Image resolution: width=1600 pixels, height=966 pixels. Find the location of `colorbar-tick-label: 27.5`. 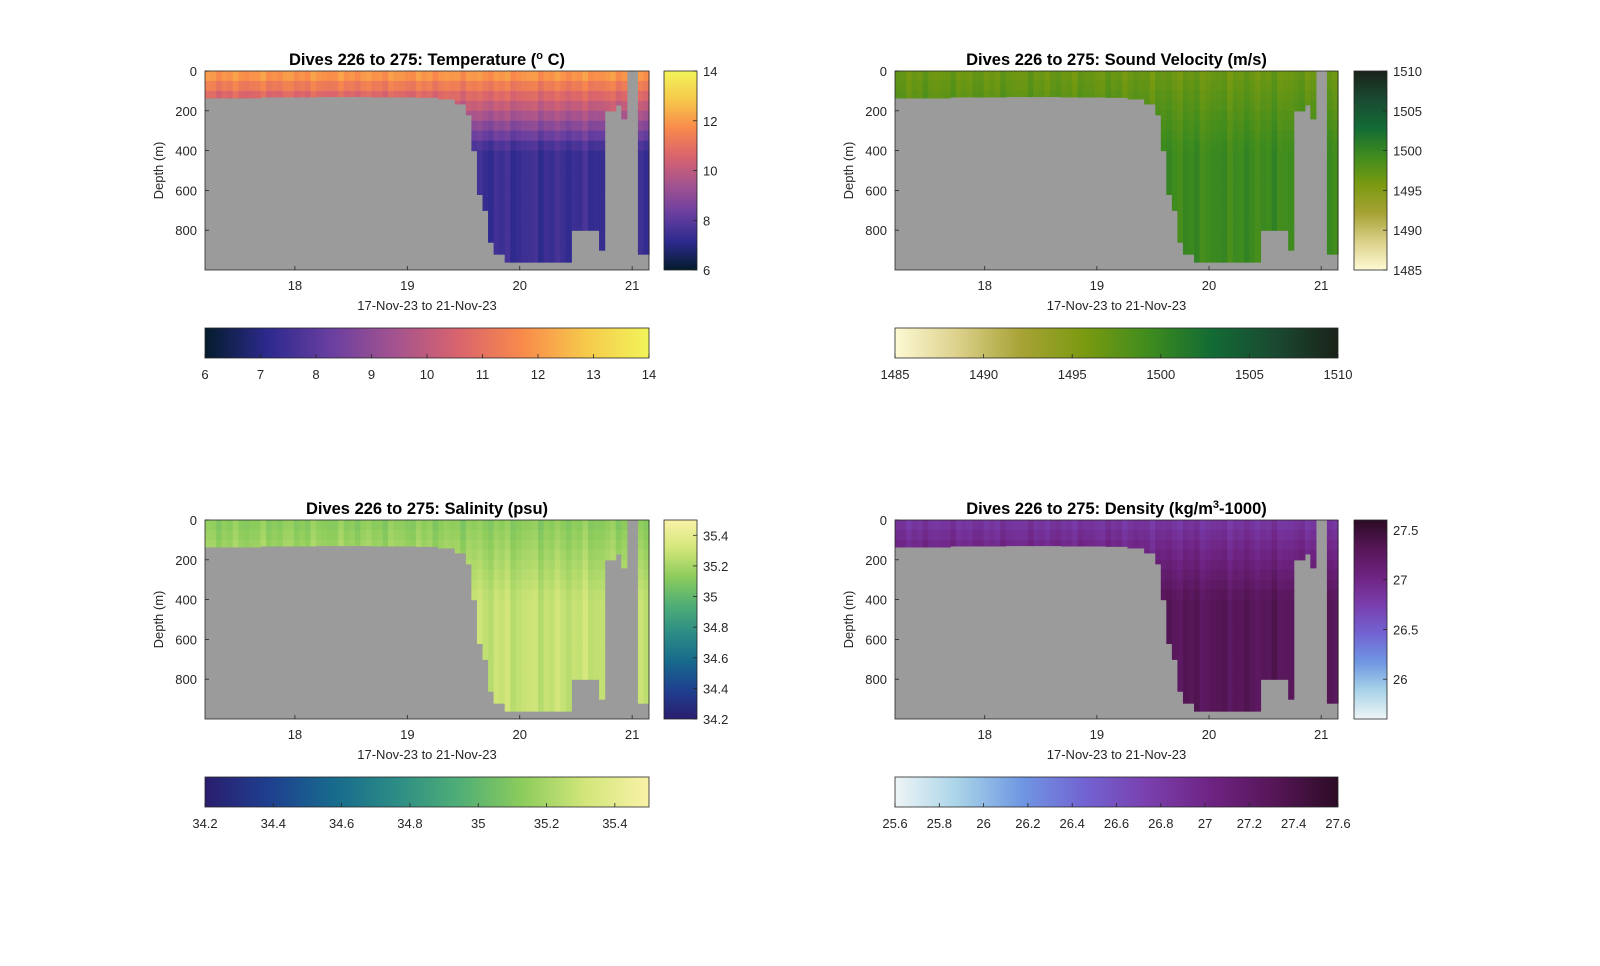

colorbar-tick-label: 27.5 is located at coordinates (1405, 530).